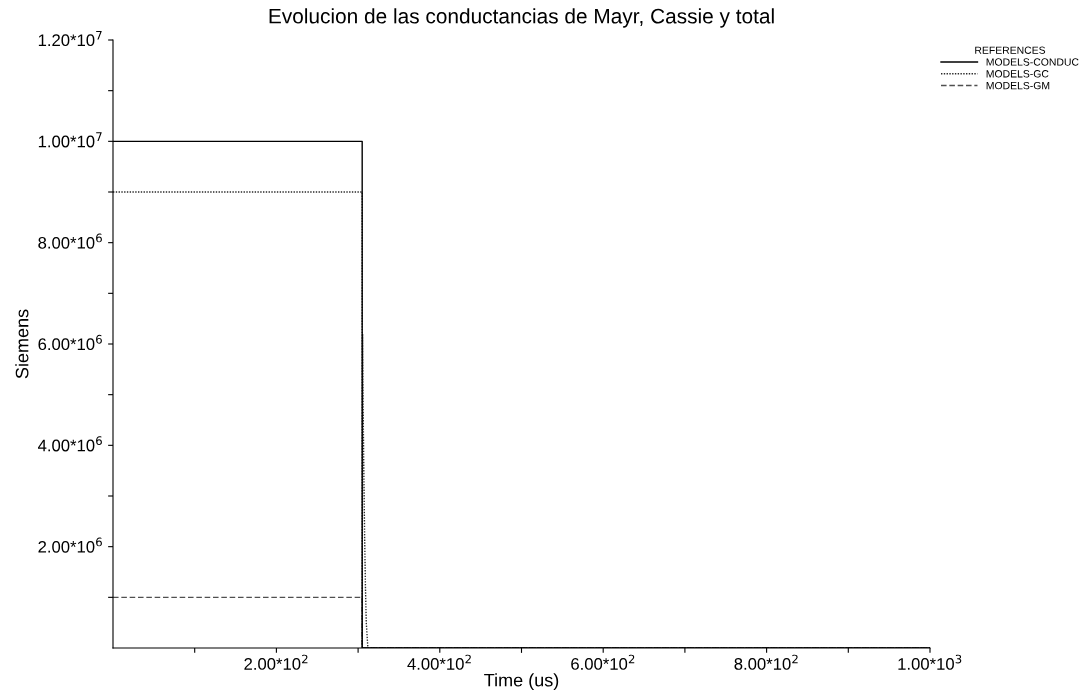 The width and height of the screenshot is (1085, 693). What do you see at coordinates (1032, 62) in the screenshot?
I see `legend-label: MODELS-CONDUC` at bounding box center [1032, 62].